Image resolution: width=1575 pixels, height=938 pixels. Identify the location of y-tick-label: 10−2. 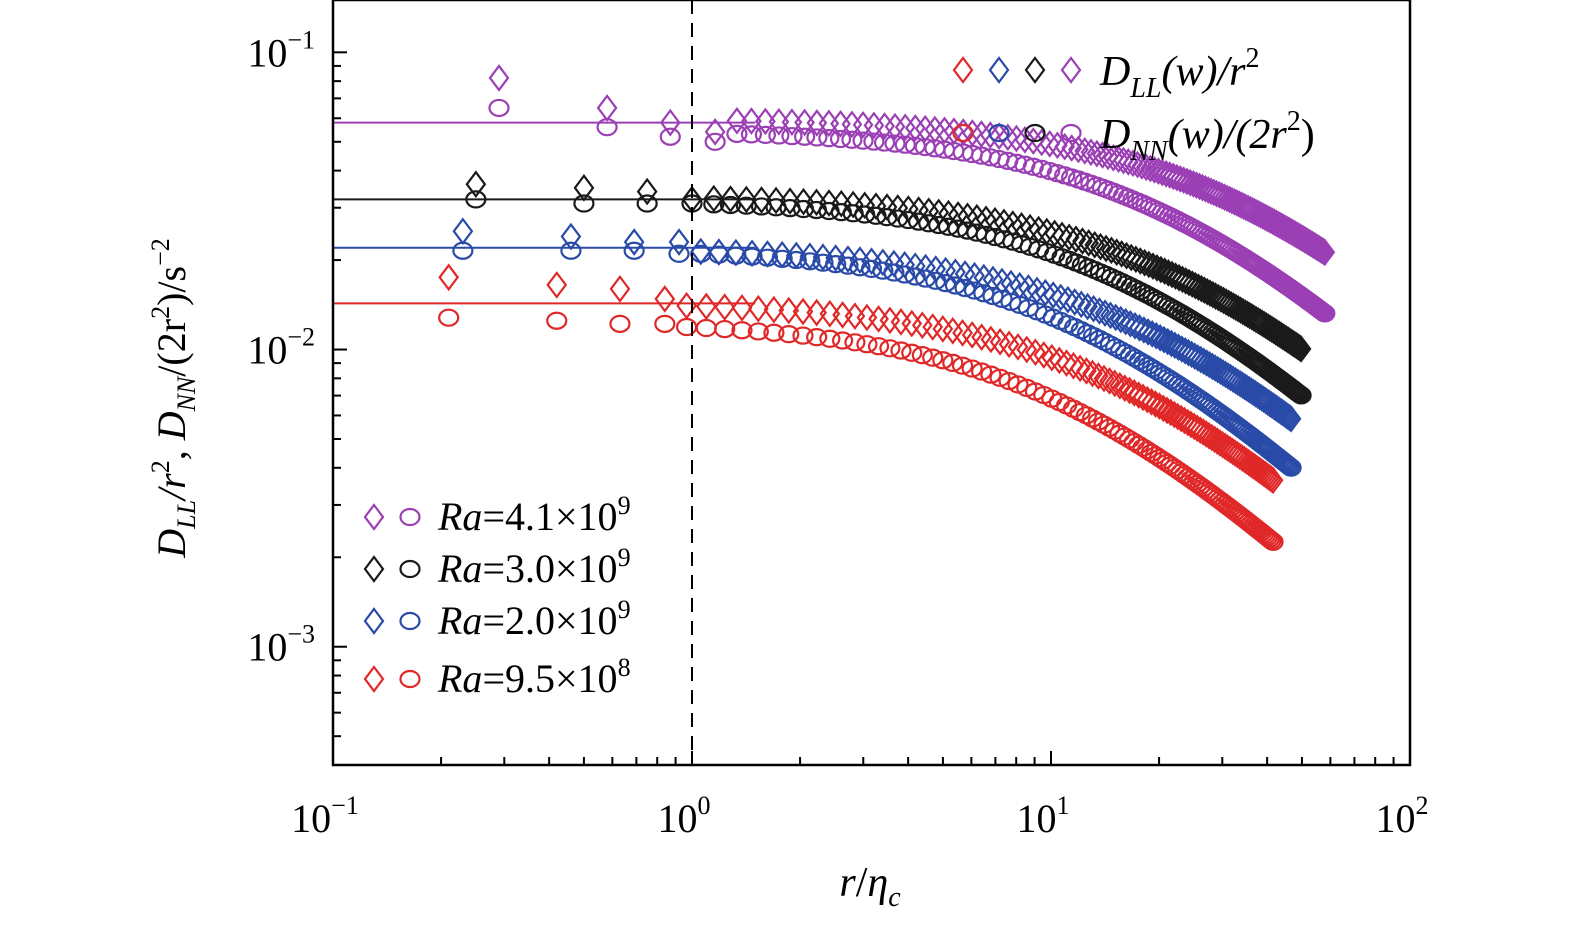
(281, 348).